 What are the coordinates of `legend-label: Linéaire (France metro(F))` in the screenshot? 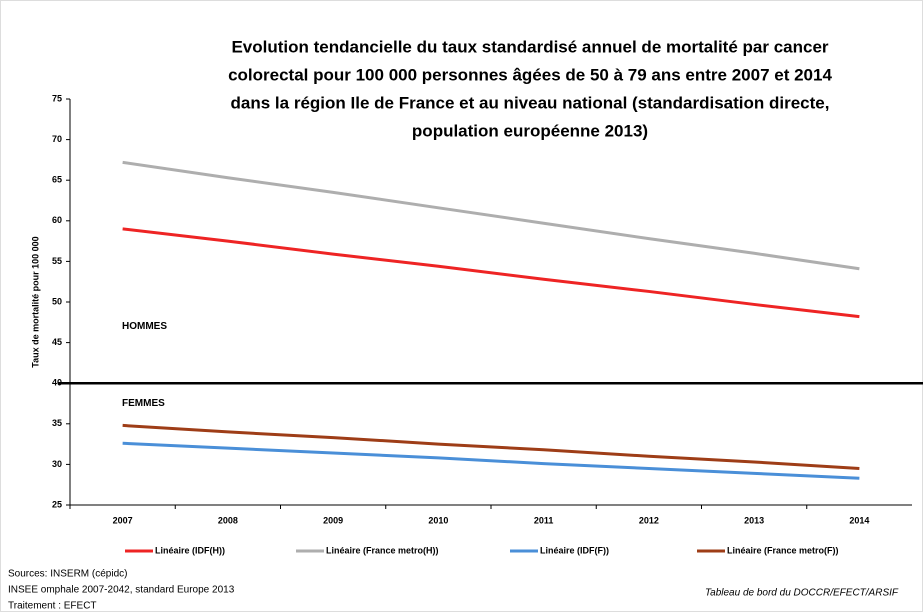 It's located at (783, 550).